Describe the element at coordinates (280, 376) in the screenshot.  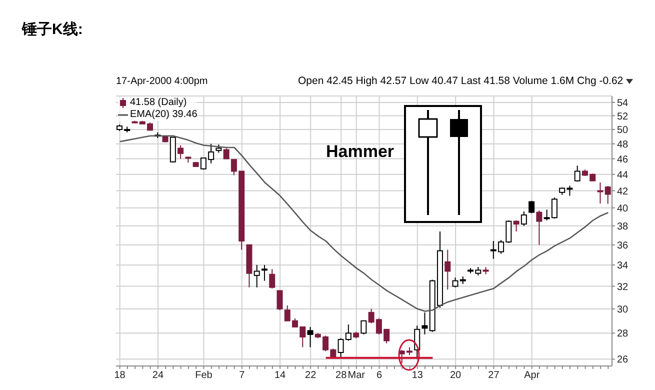
I see `x-tick-label: 14` at that location.